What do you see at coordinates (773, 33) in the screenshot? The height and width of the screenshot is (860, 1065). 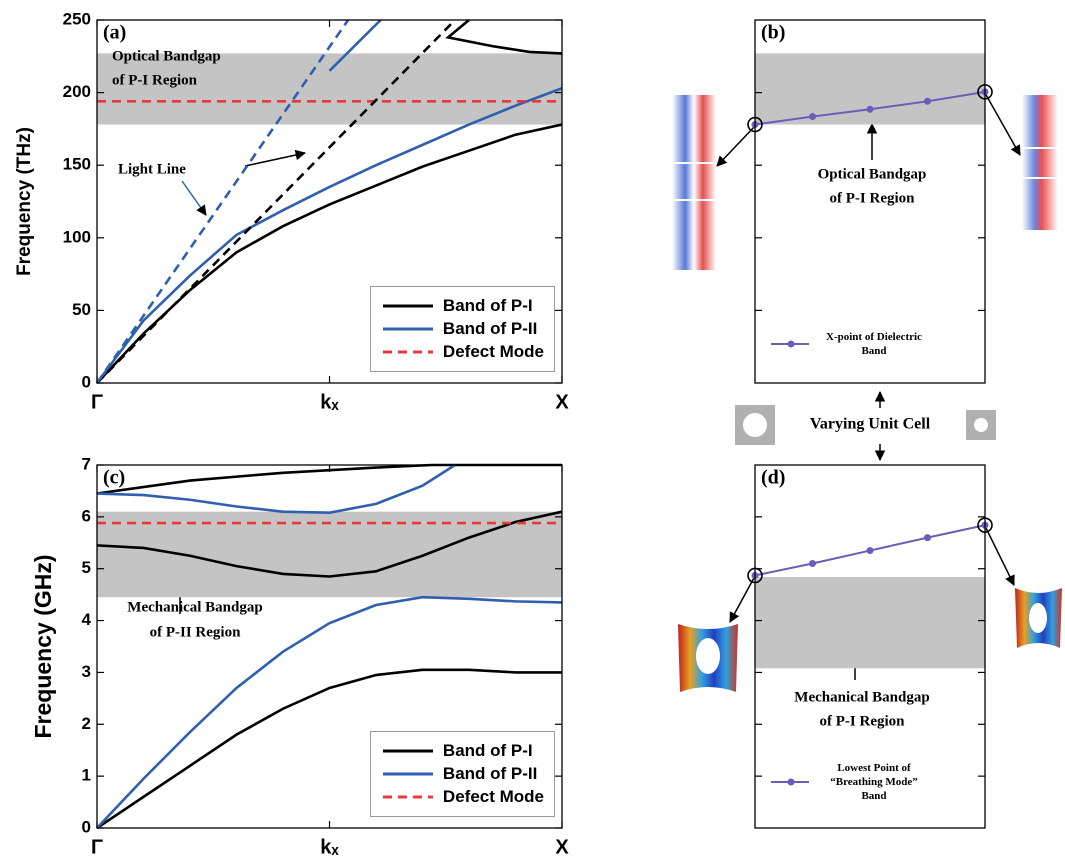 I see `panel-label: (b)` at bounding box center [773, 33].